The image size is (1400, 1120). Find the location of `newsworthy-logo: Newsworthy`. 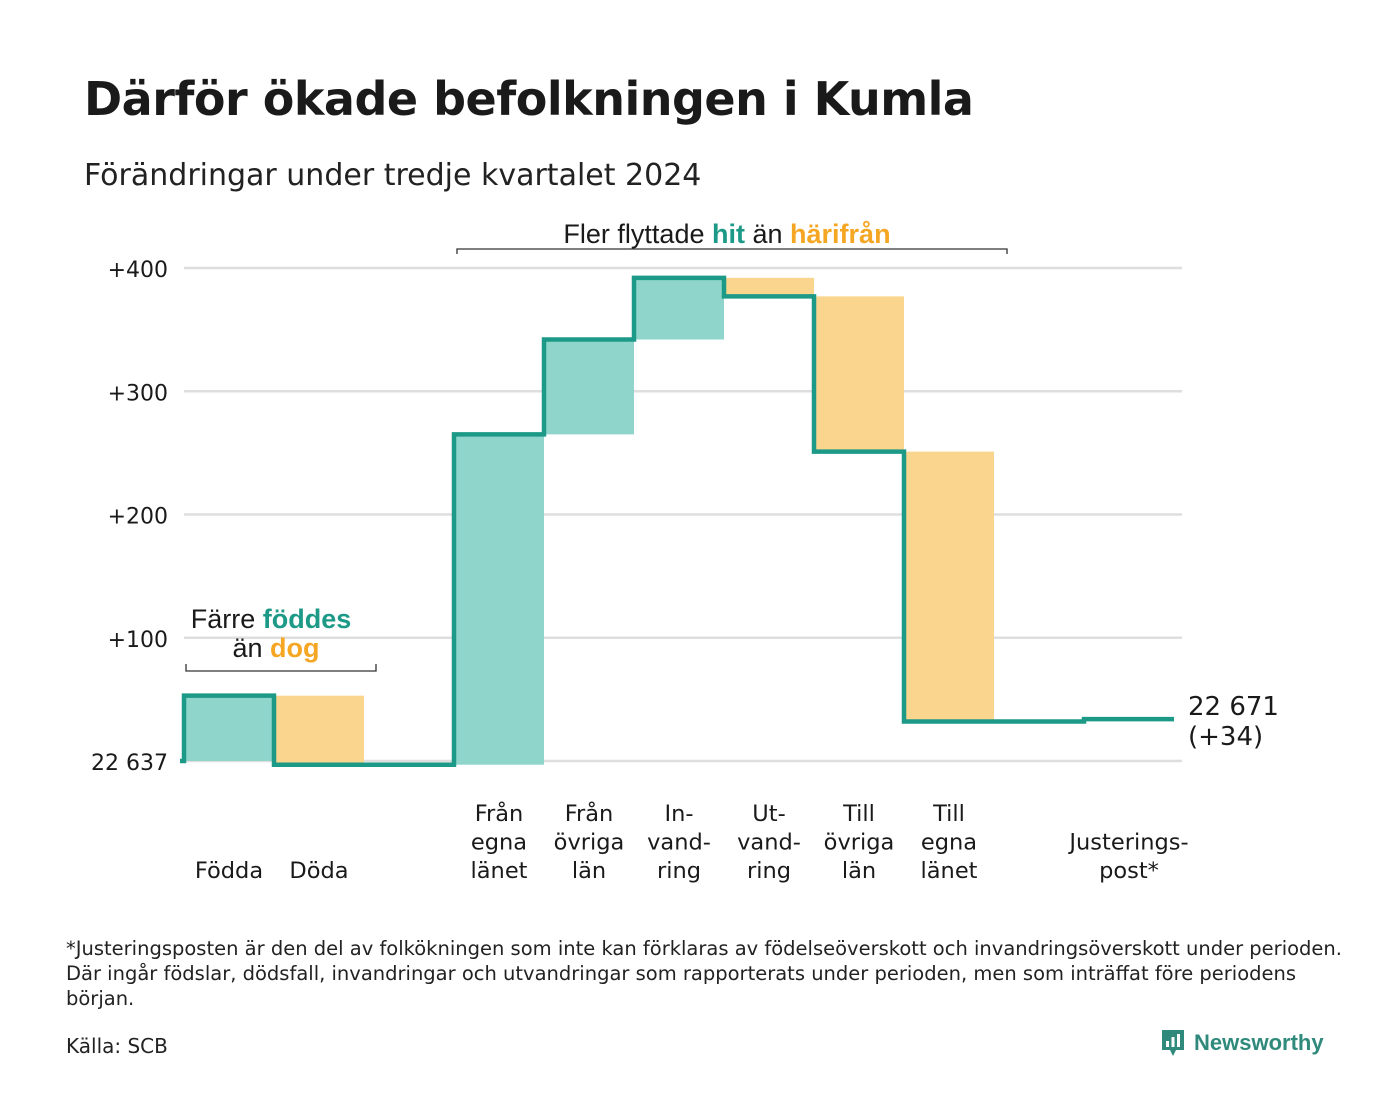

newsworthy-logo: Newsworthy is located at coordinates (1242, 1043).